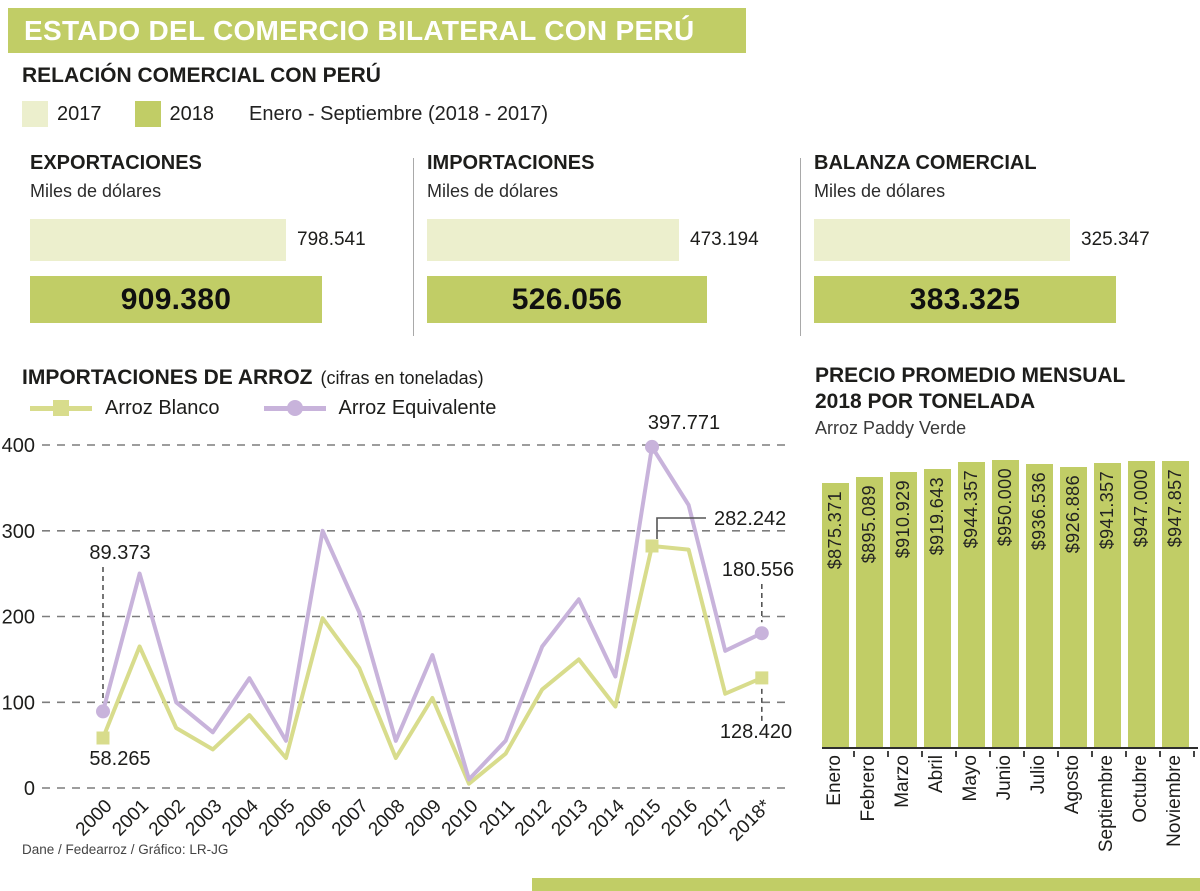  What do you see at coordinates (162, 408) in the screenshot?
I see `legend-label-arroz-blanco: Arroz Blanco` at bounding box center [162, 408].